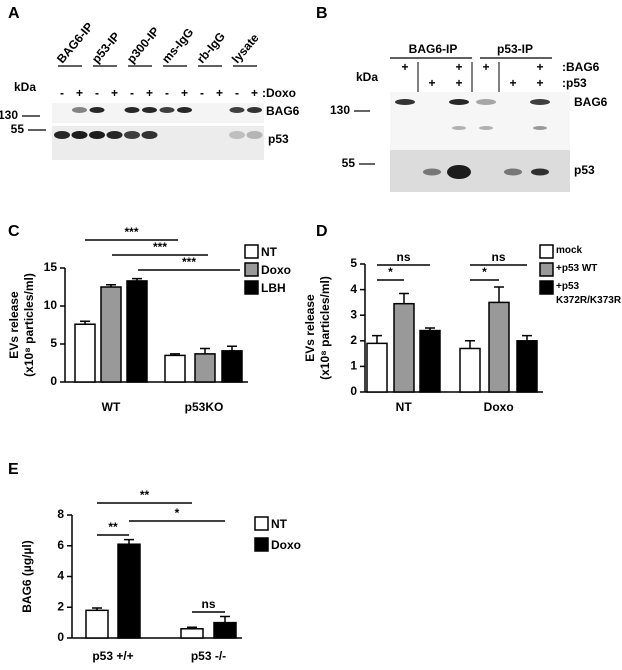 The image size is (622, 670). Describe the element at coordinates (584, 170) in the screenshot. I see `band-label: p53` at that location.